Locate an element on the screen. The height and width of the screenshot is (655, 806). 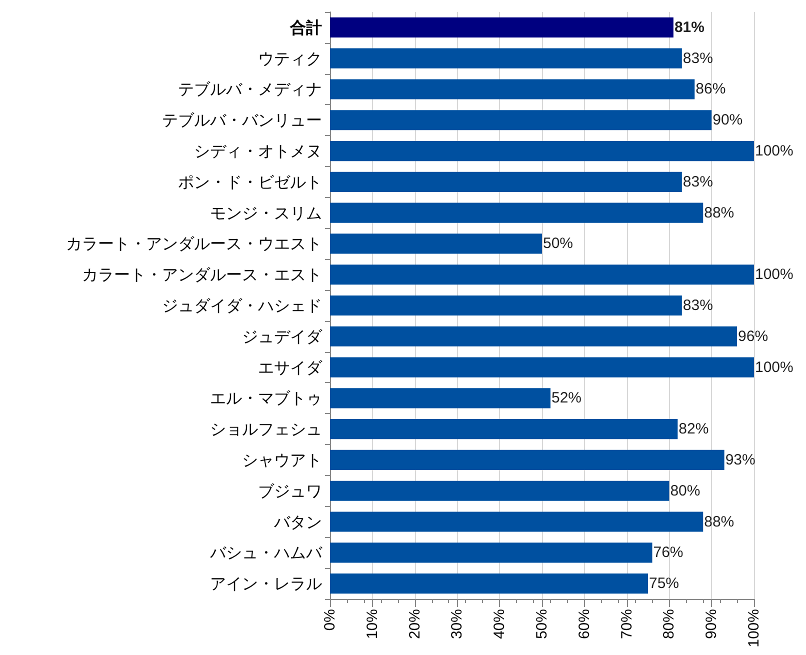
y-tick-label: テブルバ・メディナ is located at coordinates (250, 89).